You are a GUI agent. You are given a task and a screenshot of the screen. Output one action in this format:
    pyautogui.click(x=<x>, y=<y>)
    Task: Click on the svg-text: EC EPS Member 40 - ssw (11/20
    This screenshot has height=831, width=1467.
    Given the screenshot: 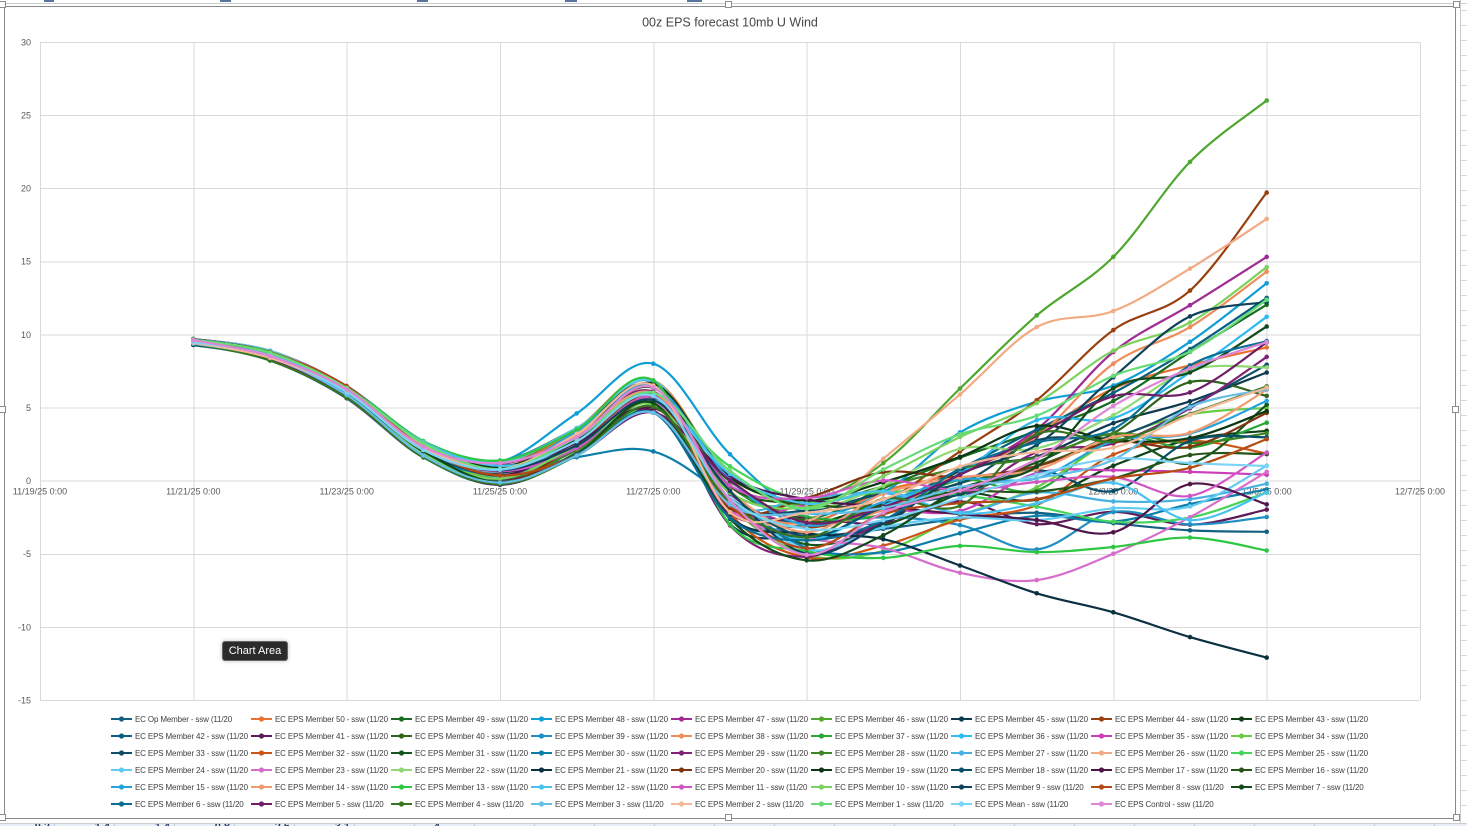 What is the action you would take?
    pyautogui.click(x=472, y=736)
    